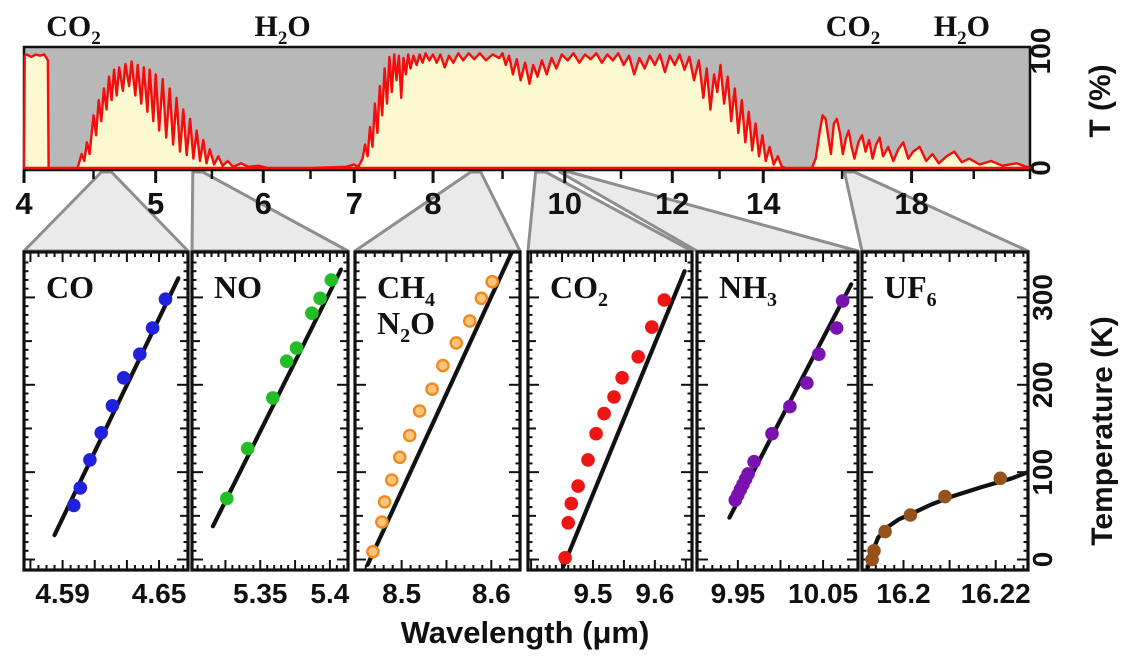  I want to click on panel-label-CO2: CO2, so click(579, 290).